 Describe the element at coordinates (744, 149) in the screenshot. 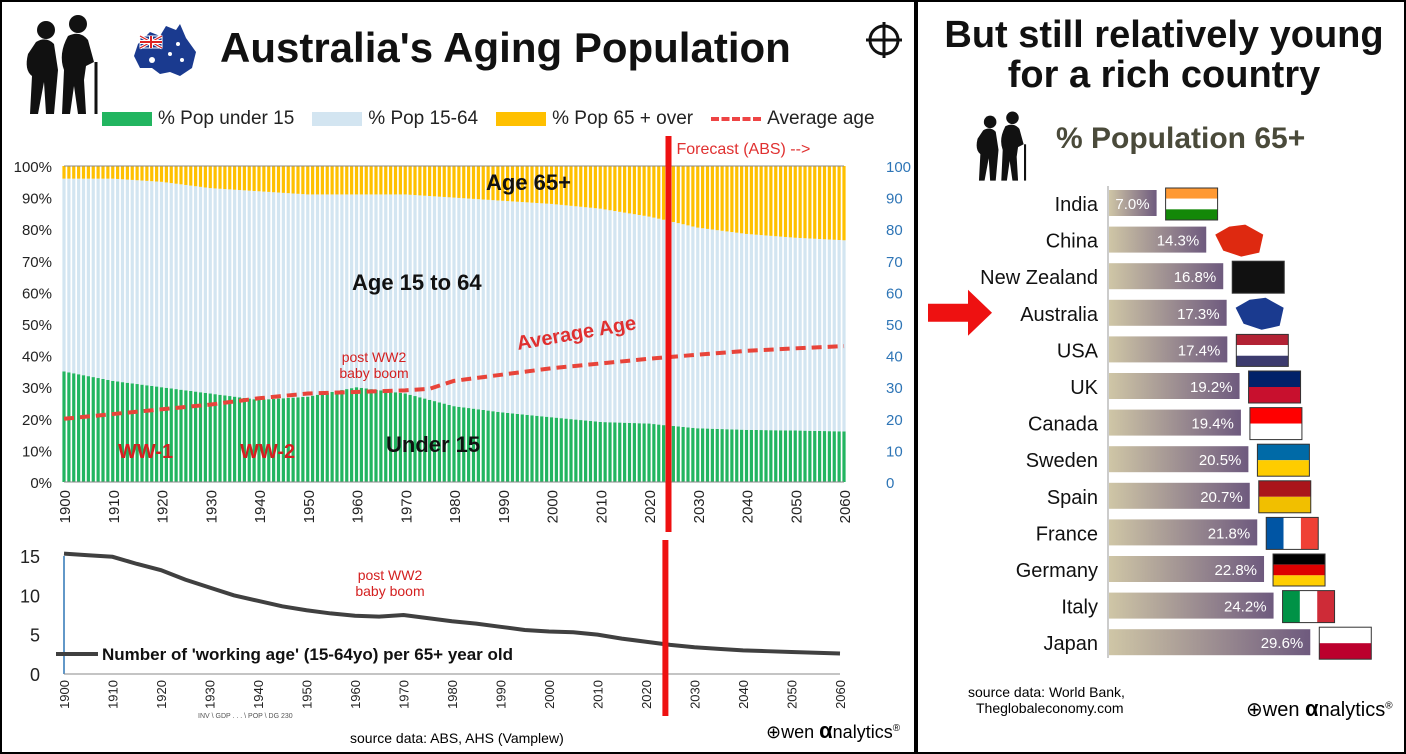

I see `forecast-label: Forecast (ABS) -->` at that location.